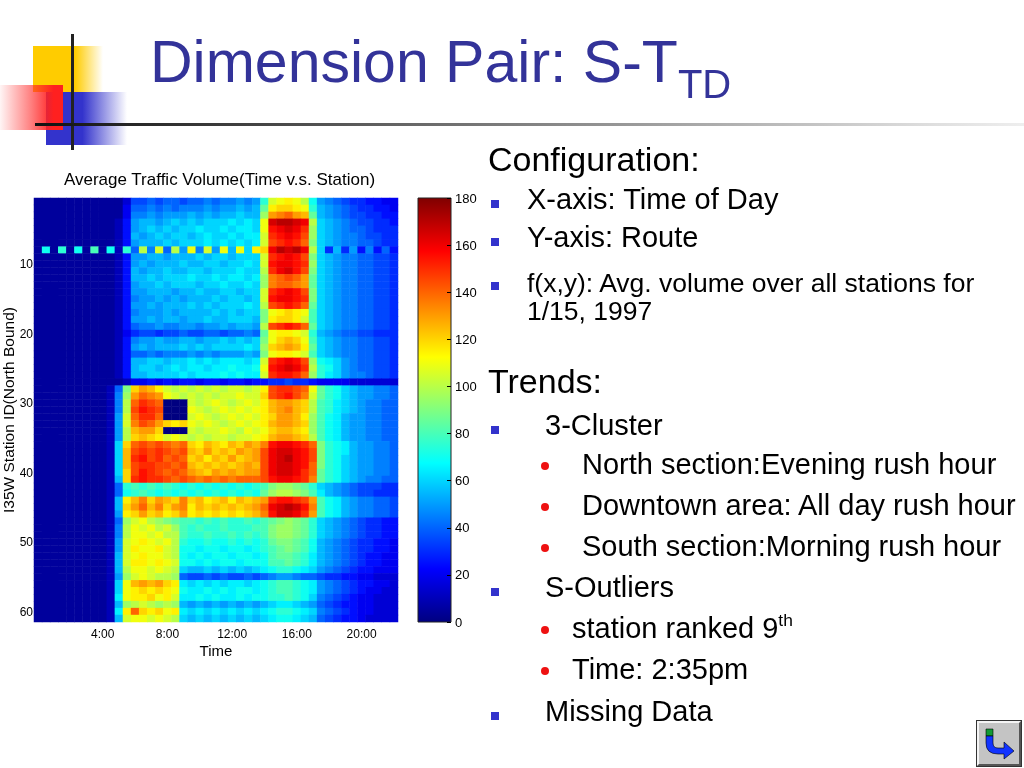 The image size is (1024, 768). What do you see at coordinates (103, 634) in the screenshot?
I see `x-tick-label: 4:00` at bounding box center [103, 634].